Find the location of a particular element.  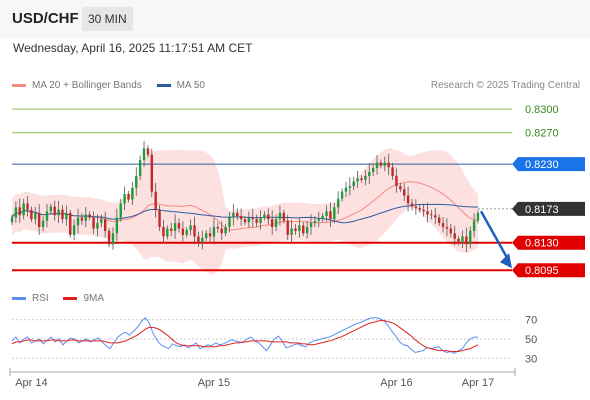

symbol-title: USD/CHF is located at coordinates (45, 18).